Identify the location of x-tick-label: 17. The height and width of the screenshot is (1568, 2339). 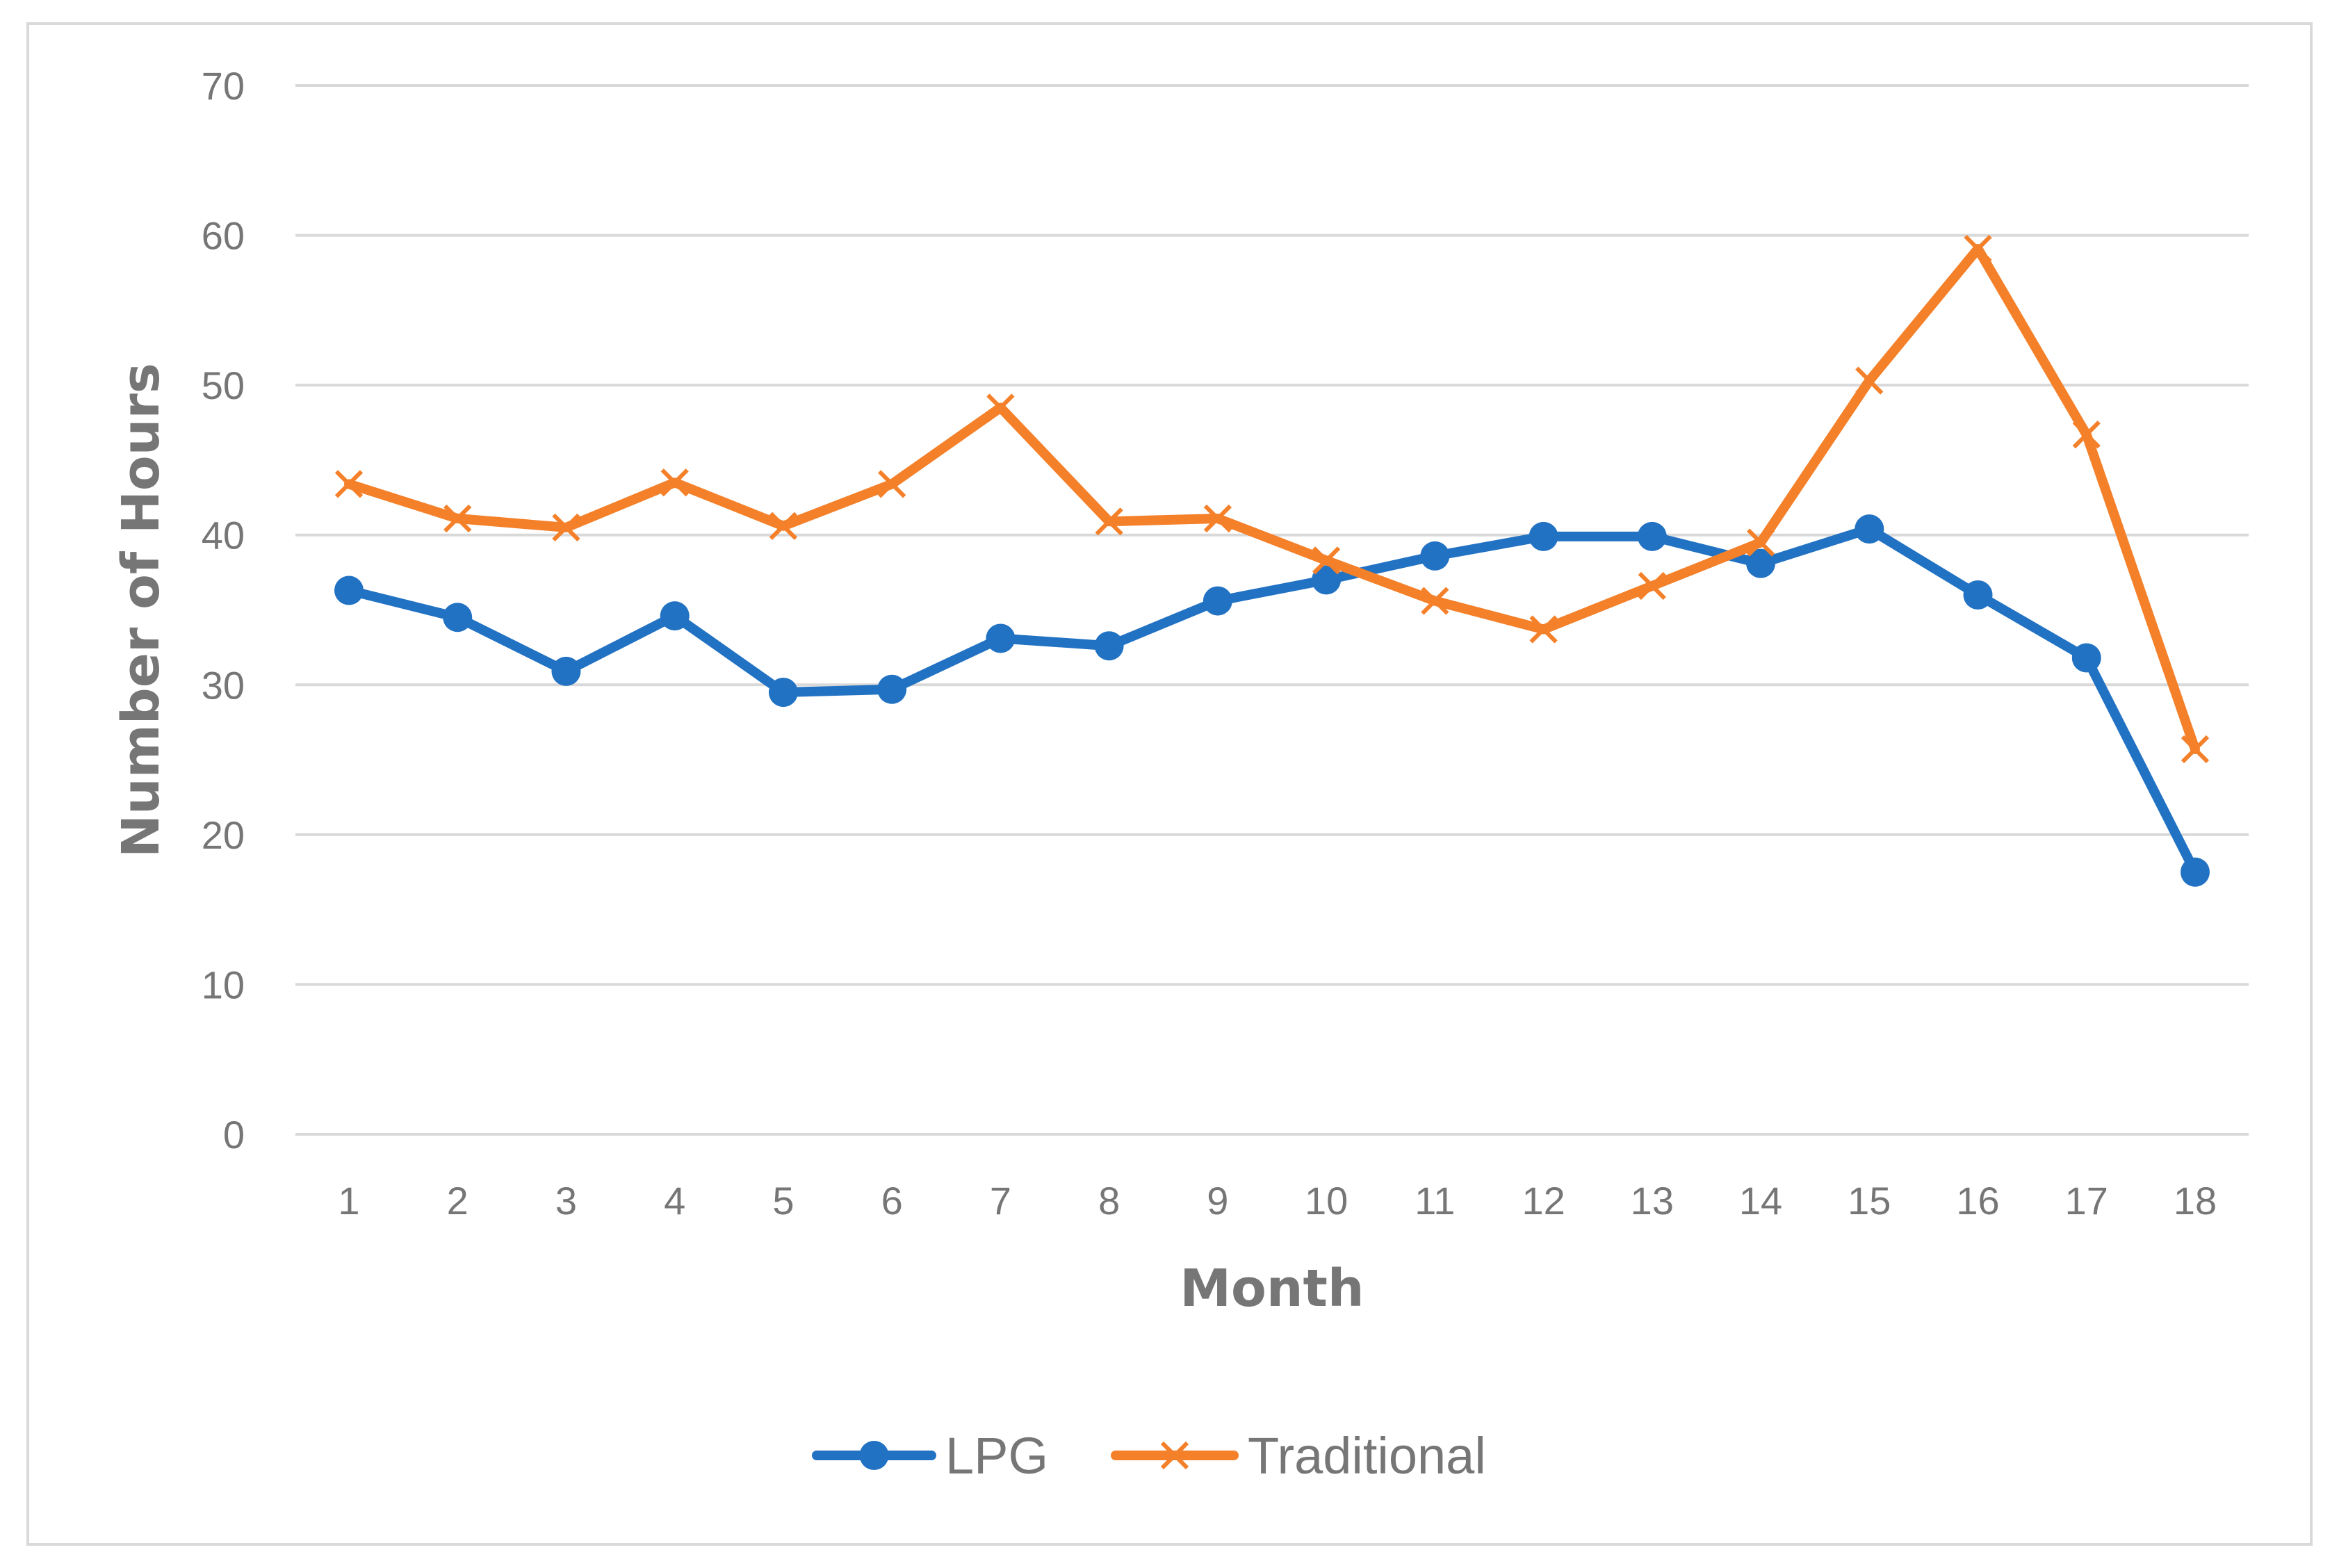
(2086, 1201).